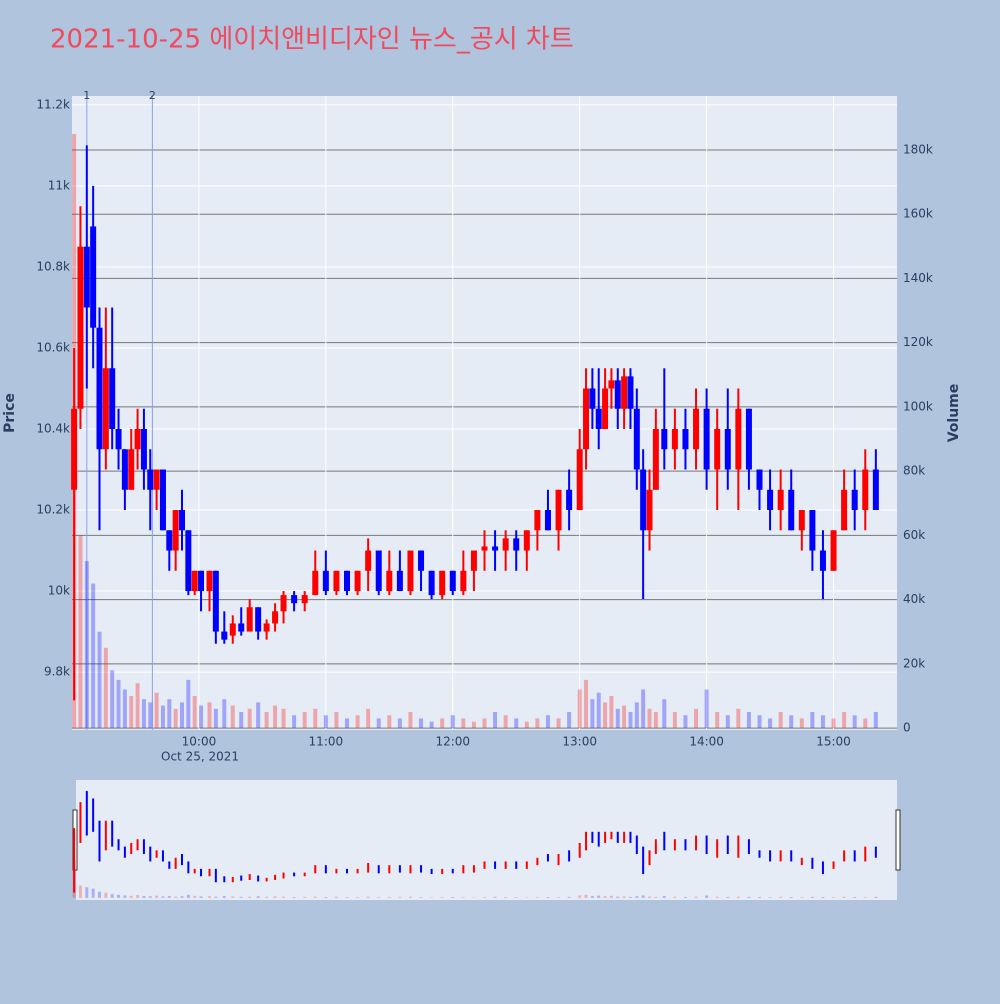 Image resolution: width=1000 pixels, height=1004 pixels. Describe the element at coordinates (918, 406) in the screenshot. I see `y2-tick-label: 100k` at that location.